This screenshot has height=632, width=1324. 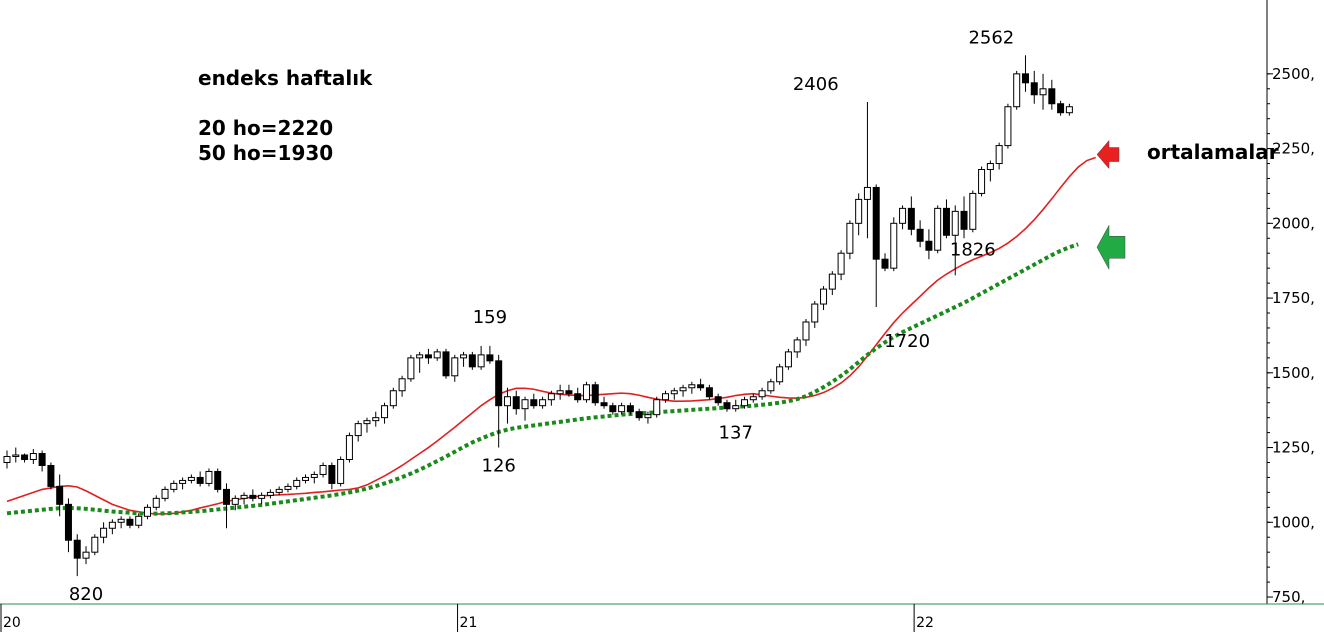 I want to click on x-tick-label: 22, so click(x=925, y=623).